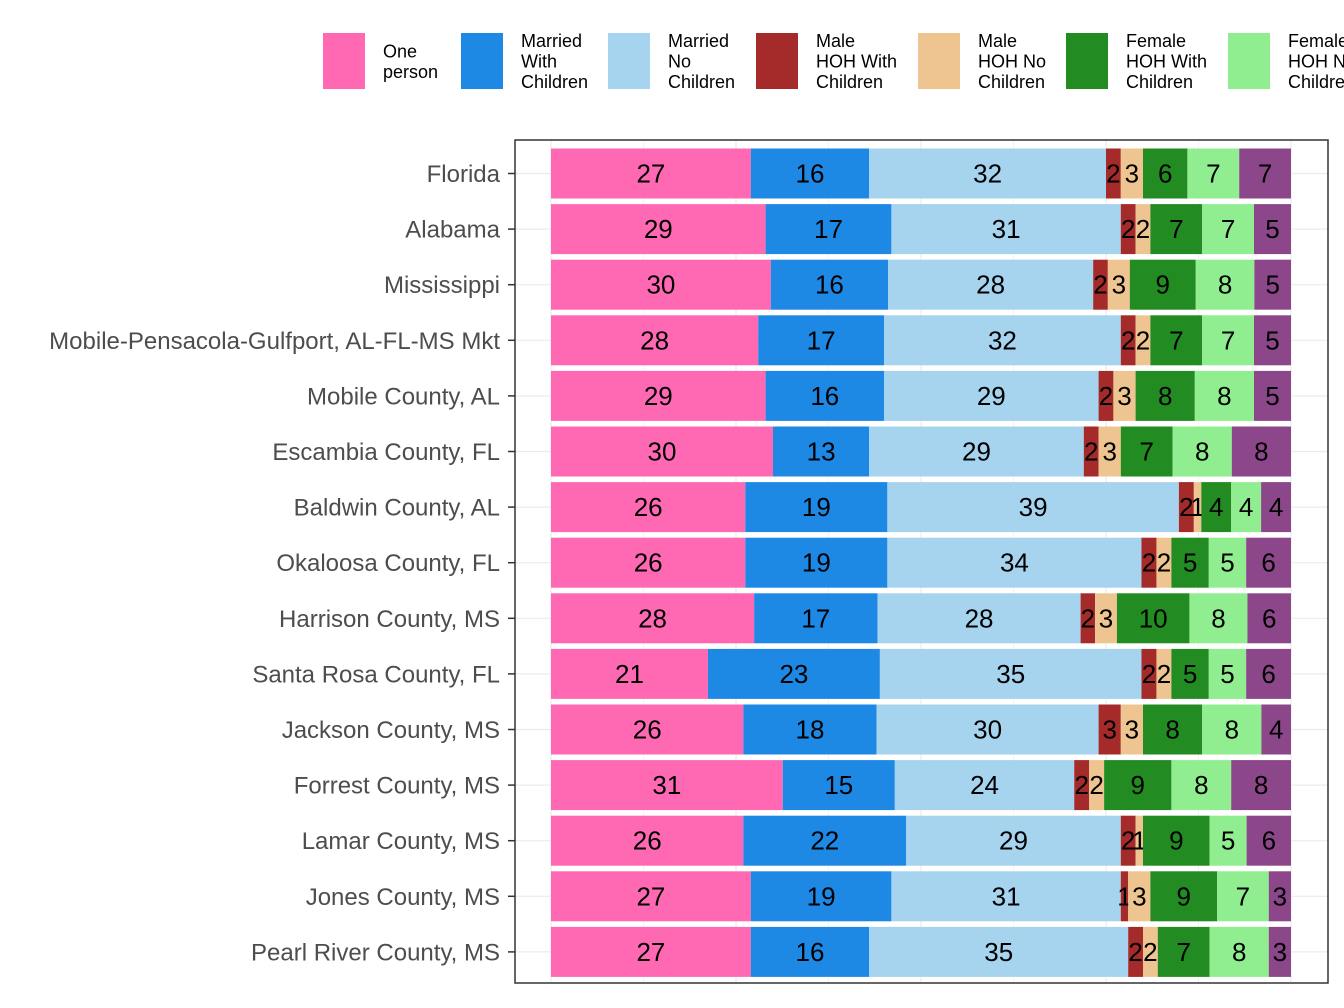 The height and width of the screenshot is (1008, 1344). What do you see at coordinates (1197, 507) in the screenshot?
I see `bar-value-label: 1` at bounding box center [1197, 507].